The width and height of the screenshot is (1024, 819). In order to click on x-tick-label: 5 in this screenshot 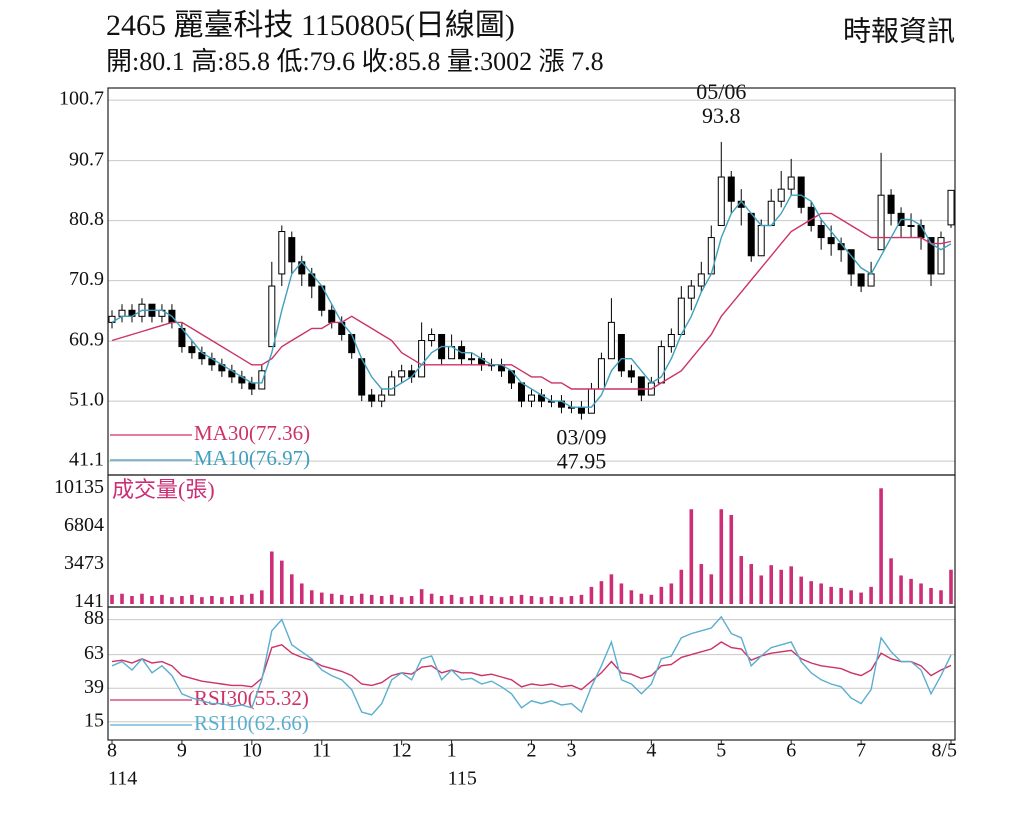, I will do `click(721, 751)`.